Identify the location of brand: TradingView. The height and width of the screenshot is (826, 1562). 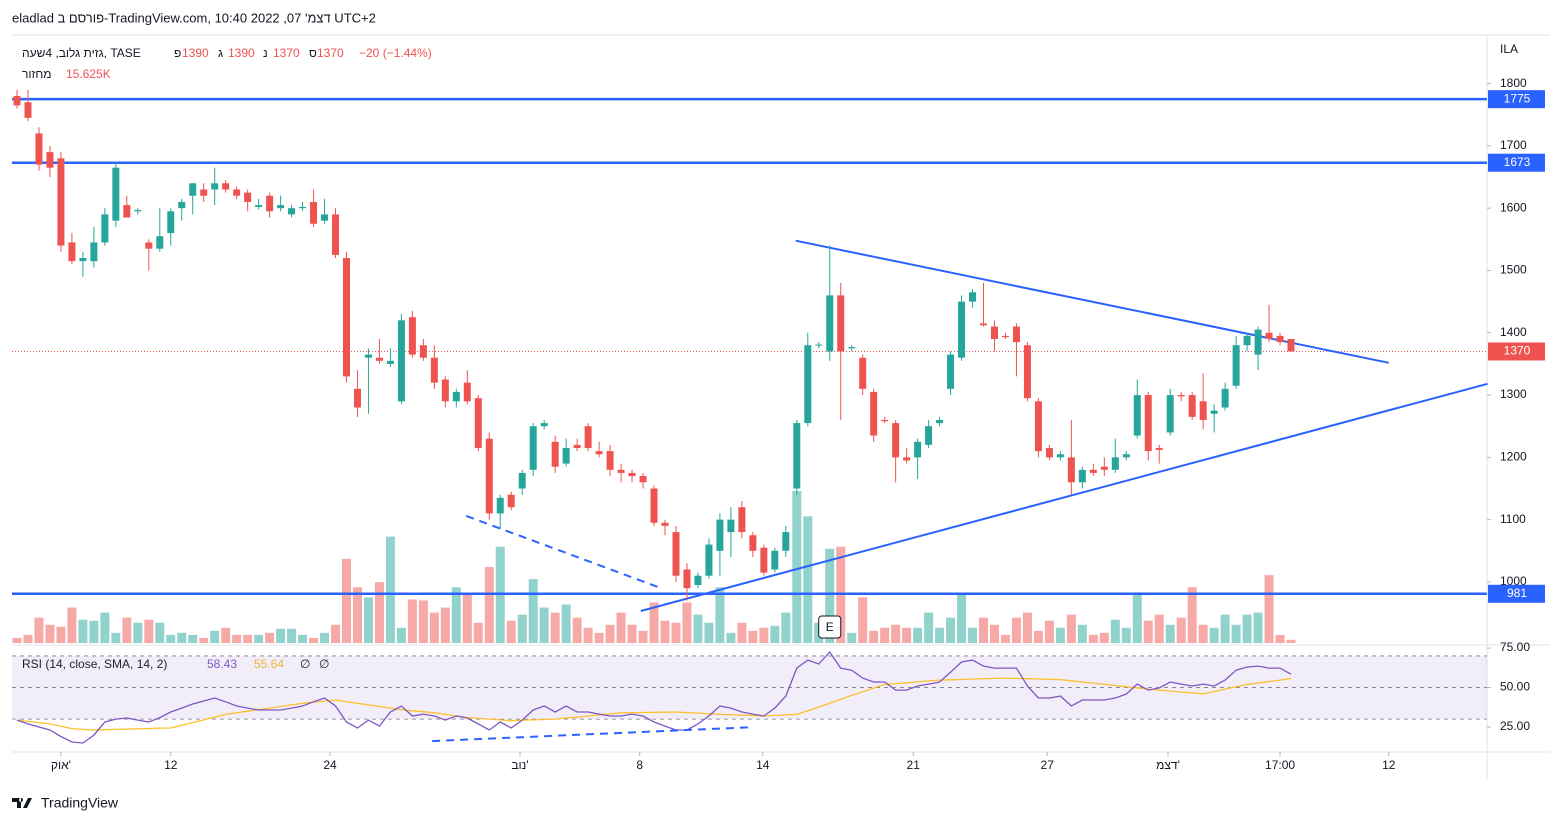
(80, 803).